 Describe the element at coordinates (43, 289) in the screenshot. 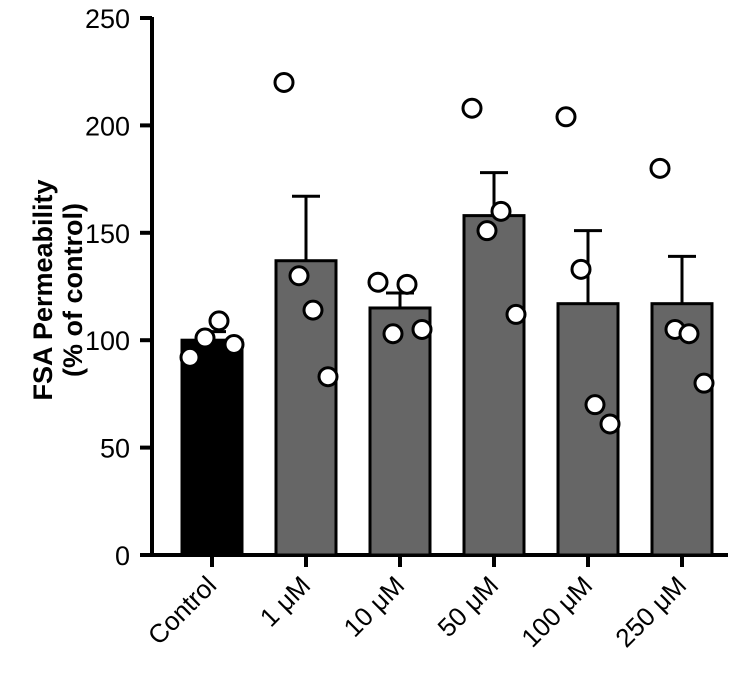

I see `y-axis-title-line-1: FSA Permeability` at that location.